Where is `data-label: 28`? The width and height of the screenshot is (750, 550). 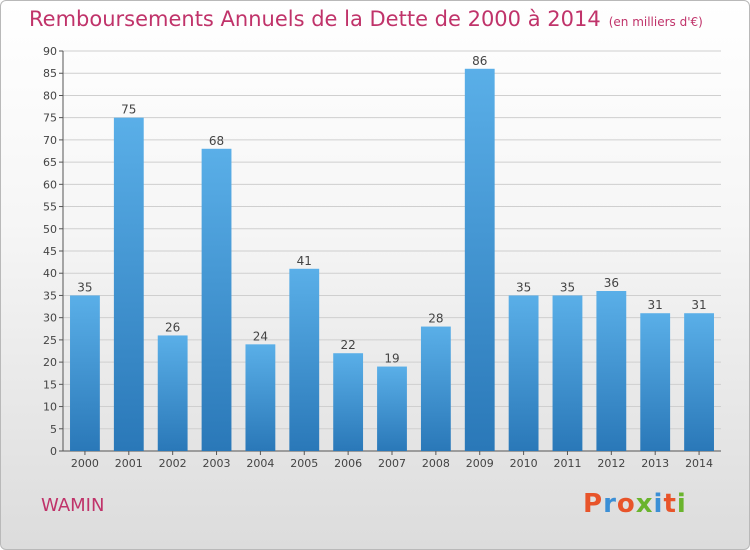
data-label: 28 is located at coordinates (435, 319).